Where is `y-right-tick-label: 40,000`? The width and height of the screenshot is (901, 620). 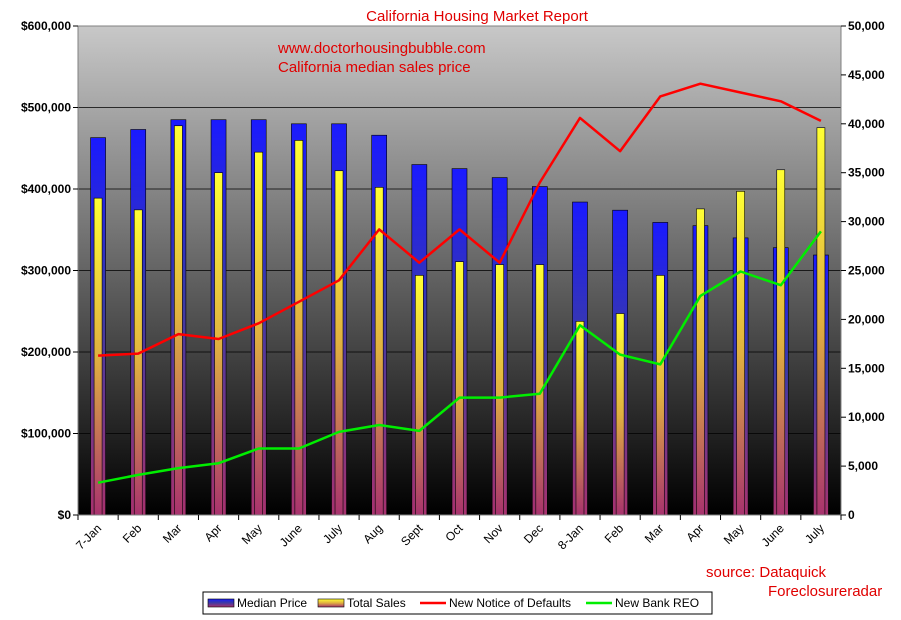 y-right-tick-label: 40,000 is located at coordinates (866, 124).